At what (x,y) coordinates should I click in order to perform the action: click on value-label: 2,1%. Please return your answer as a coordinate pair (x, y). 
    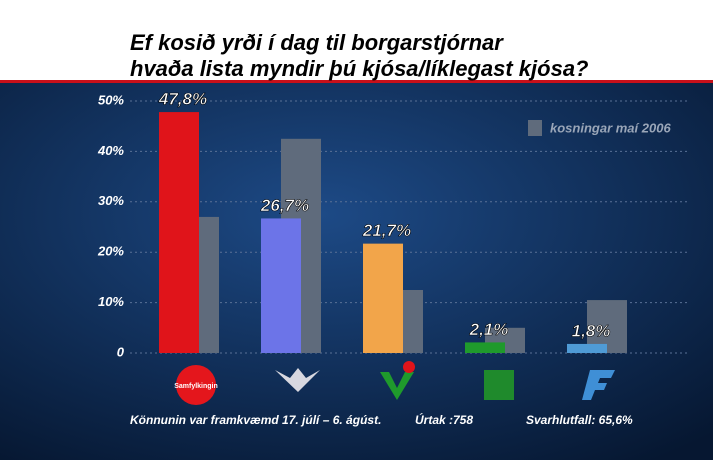
    Looking at the image, I should click on (489, 329).